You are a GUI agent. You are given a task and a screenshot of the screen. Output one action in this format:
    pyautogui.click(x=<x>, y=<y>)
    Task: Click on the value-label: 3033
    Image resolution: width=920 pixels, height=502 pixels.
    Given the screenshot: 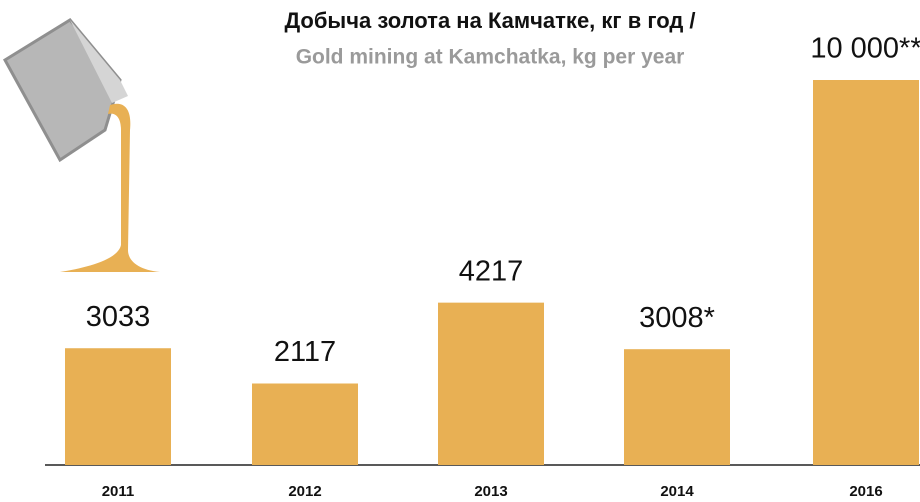 What is the action you would take?
    pyautogui.click(x=118, y=317)
    